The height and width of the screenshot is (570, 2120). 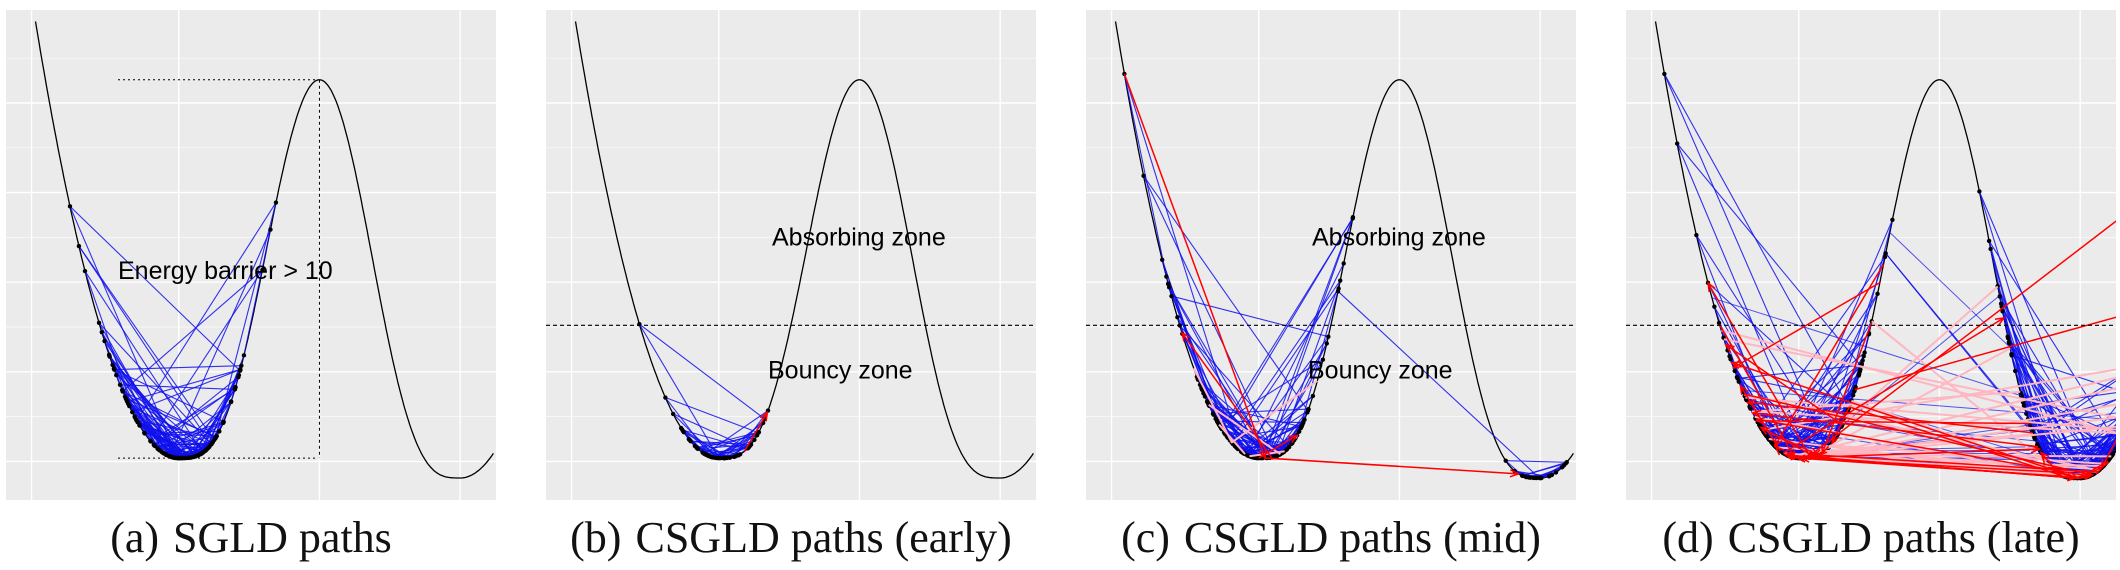 What do you see at coordinates (1903, 537) in the screenshot?
I see `caption-text-d: CSGLD paths (late)` at bounding box center [1903, 537].